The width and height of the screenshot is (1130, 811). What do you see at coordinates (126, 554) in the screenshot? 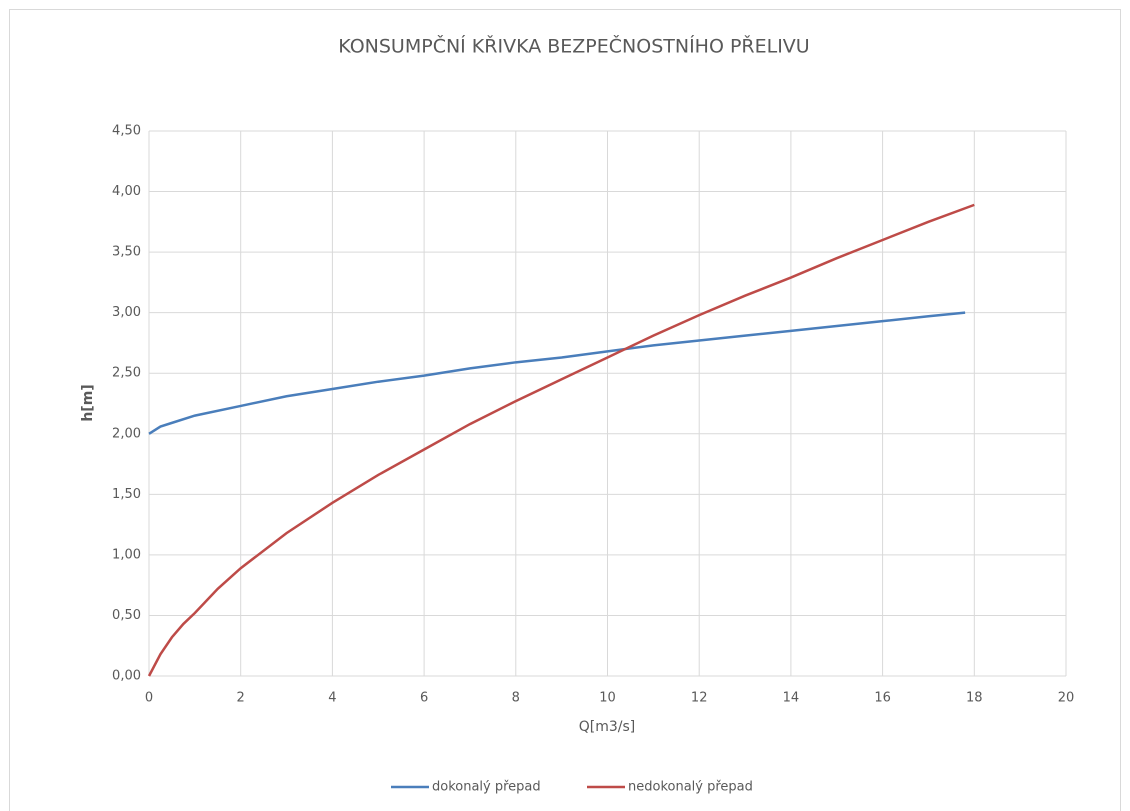
I see `y-tick-label: 1,00` at bounding box center [126, 554].